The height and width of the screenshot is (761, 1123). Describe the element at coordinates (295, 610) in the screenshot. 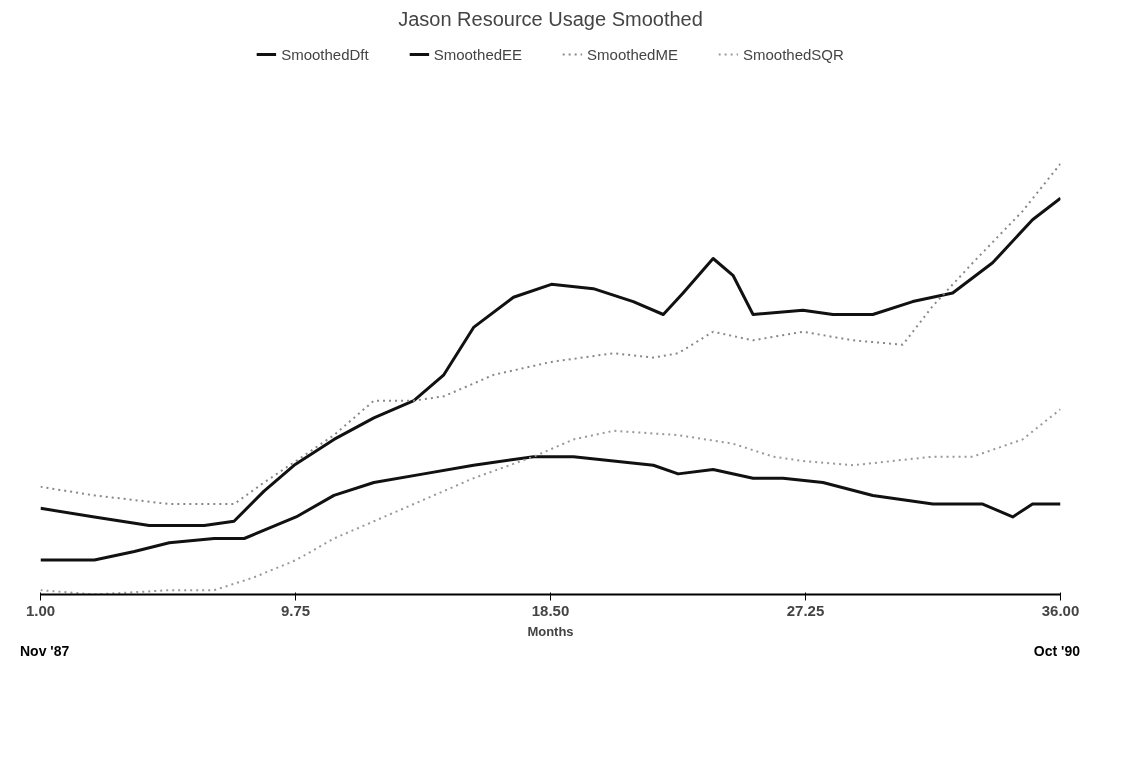

I see `x-tick-label: 9.75` at that location.